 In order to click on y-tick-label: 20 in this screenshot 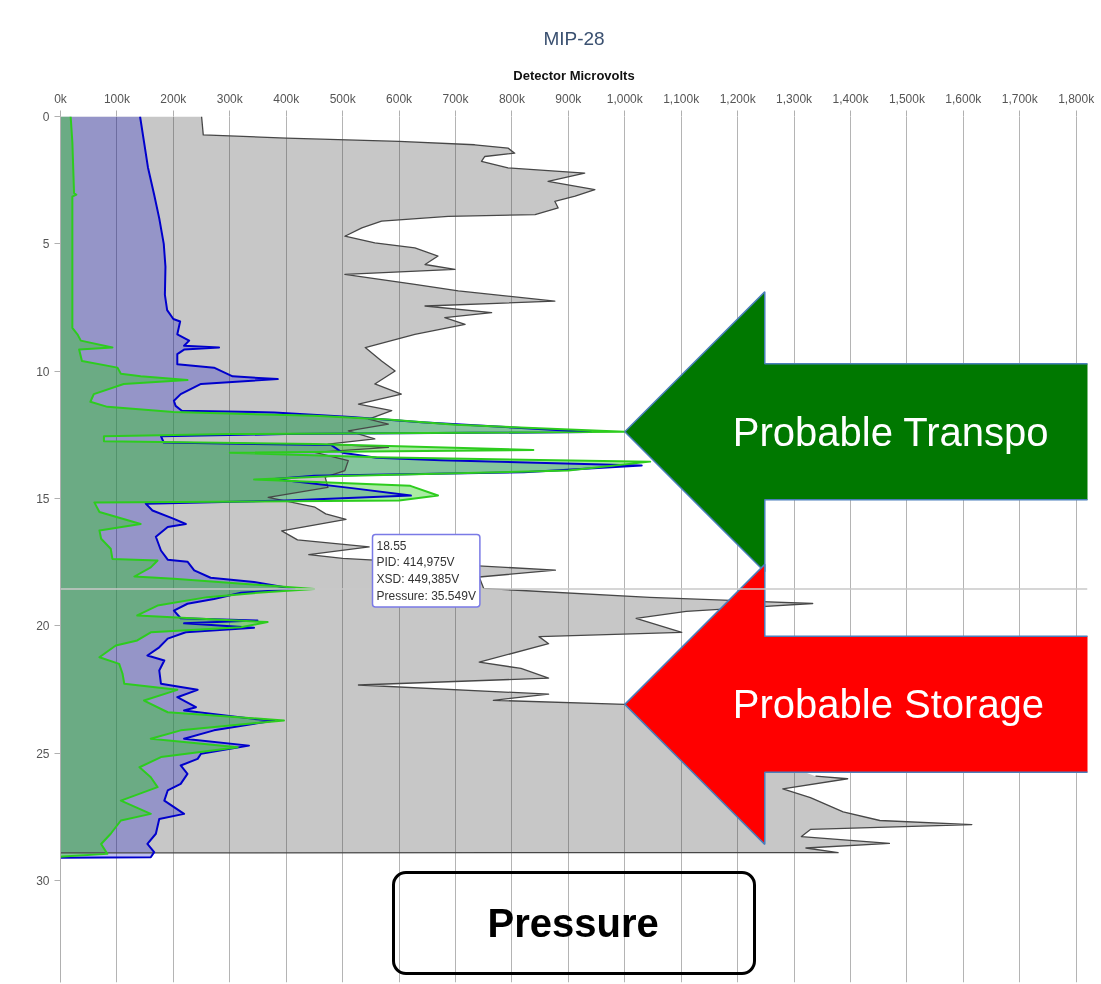, I will do `click(43, 626)`.